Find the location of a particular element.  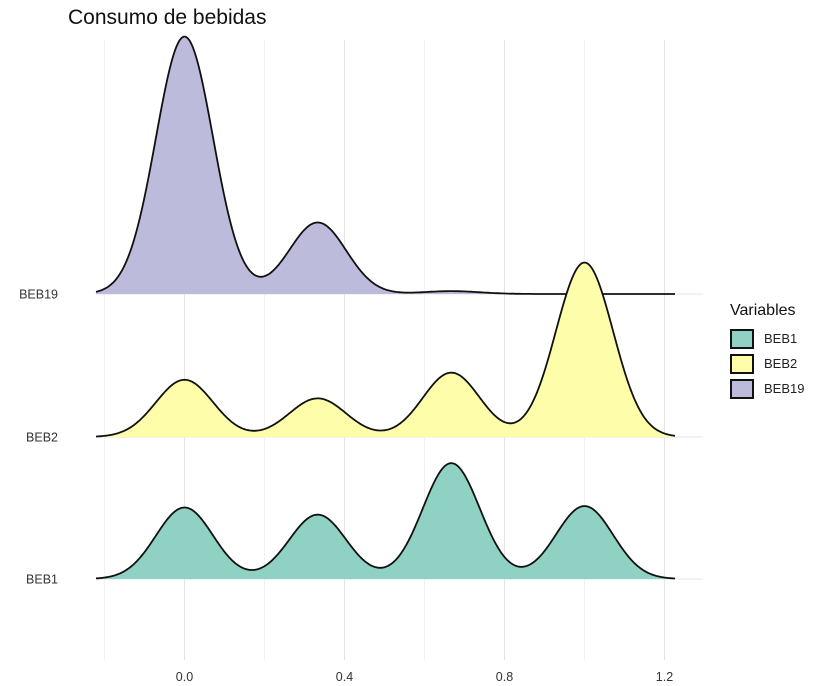

x-tick-label: 0.0 is located at coordinates (184, 677).